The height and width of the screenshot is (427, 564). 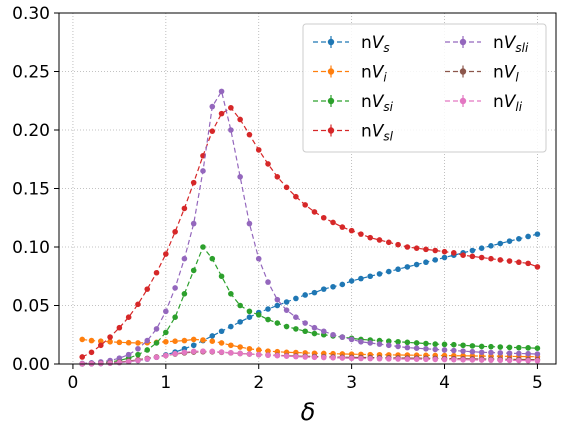 I want to click on y-tick-label: 0.25, so click(x=31, y=73).